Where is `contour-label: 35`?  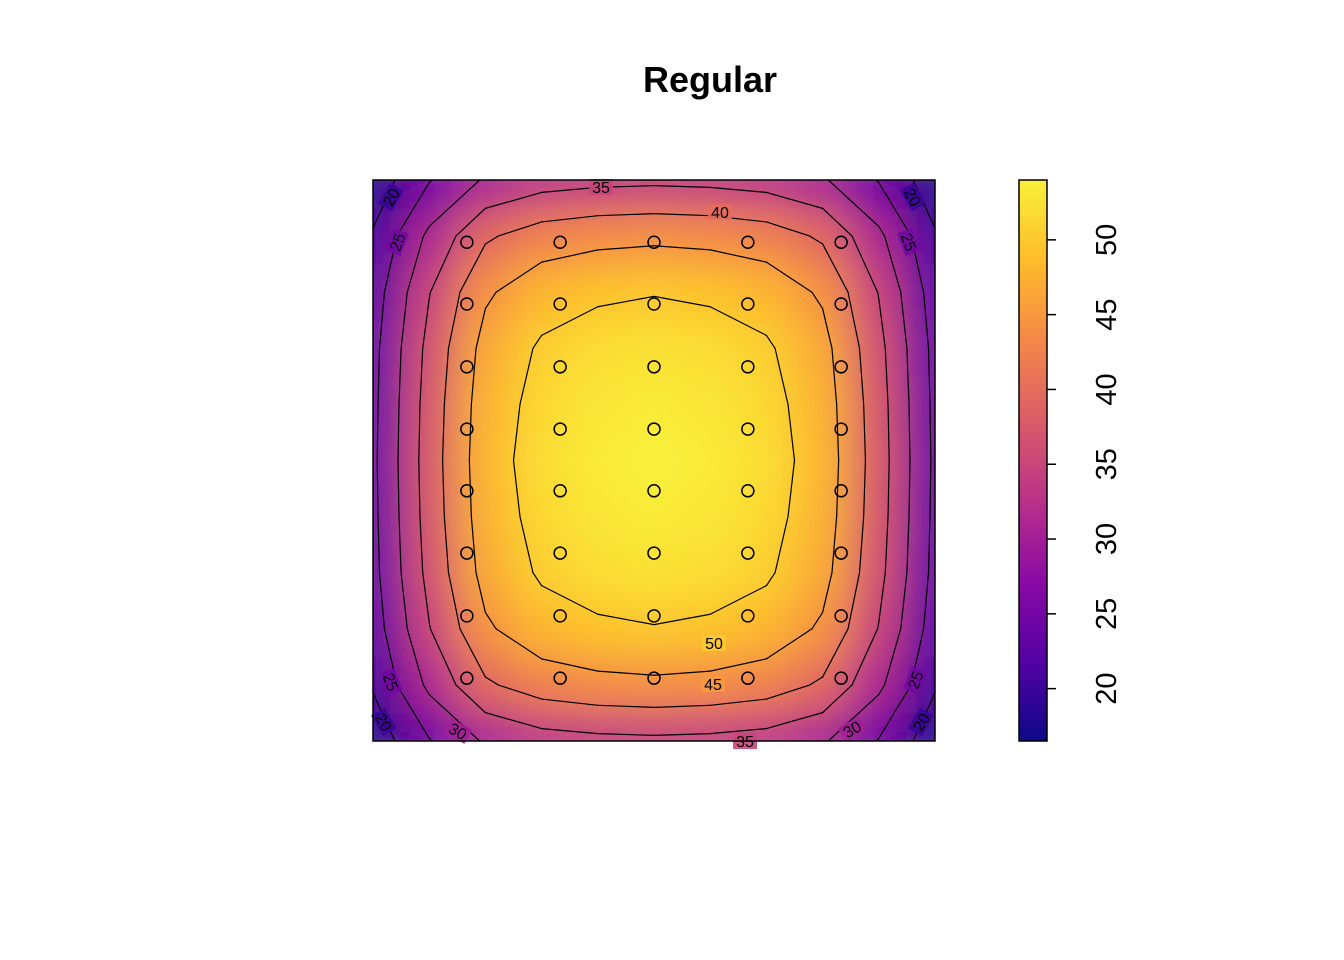
contour-label: 35 is located at coordinates (601, 188).